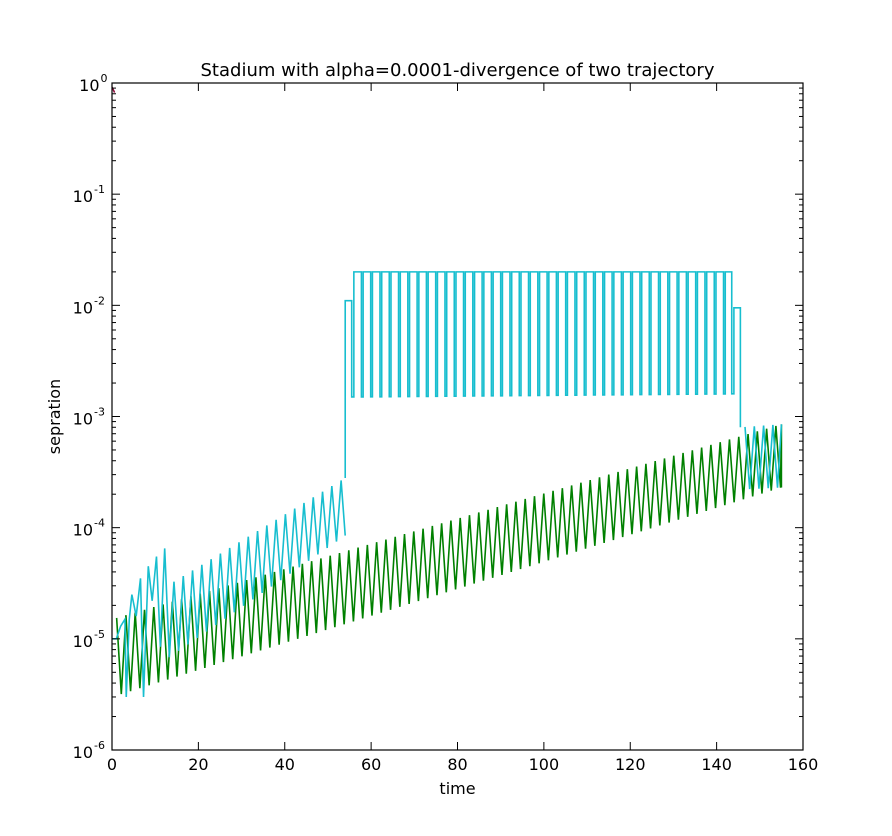 The image size is (892, 836). What do you see at coordinates (83, 196) in the screenshot?
I see `y-tick-label-5: 10` at bounding box center [83, 196].